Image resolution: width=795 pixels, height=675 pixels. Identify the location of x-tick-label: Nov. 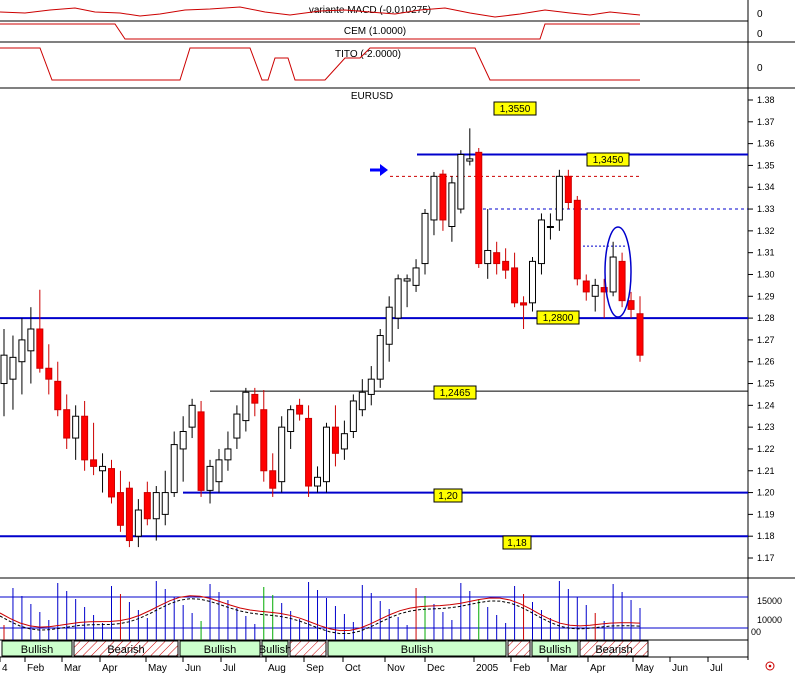
(396, 668).